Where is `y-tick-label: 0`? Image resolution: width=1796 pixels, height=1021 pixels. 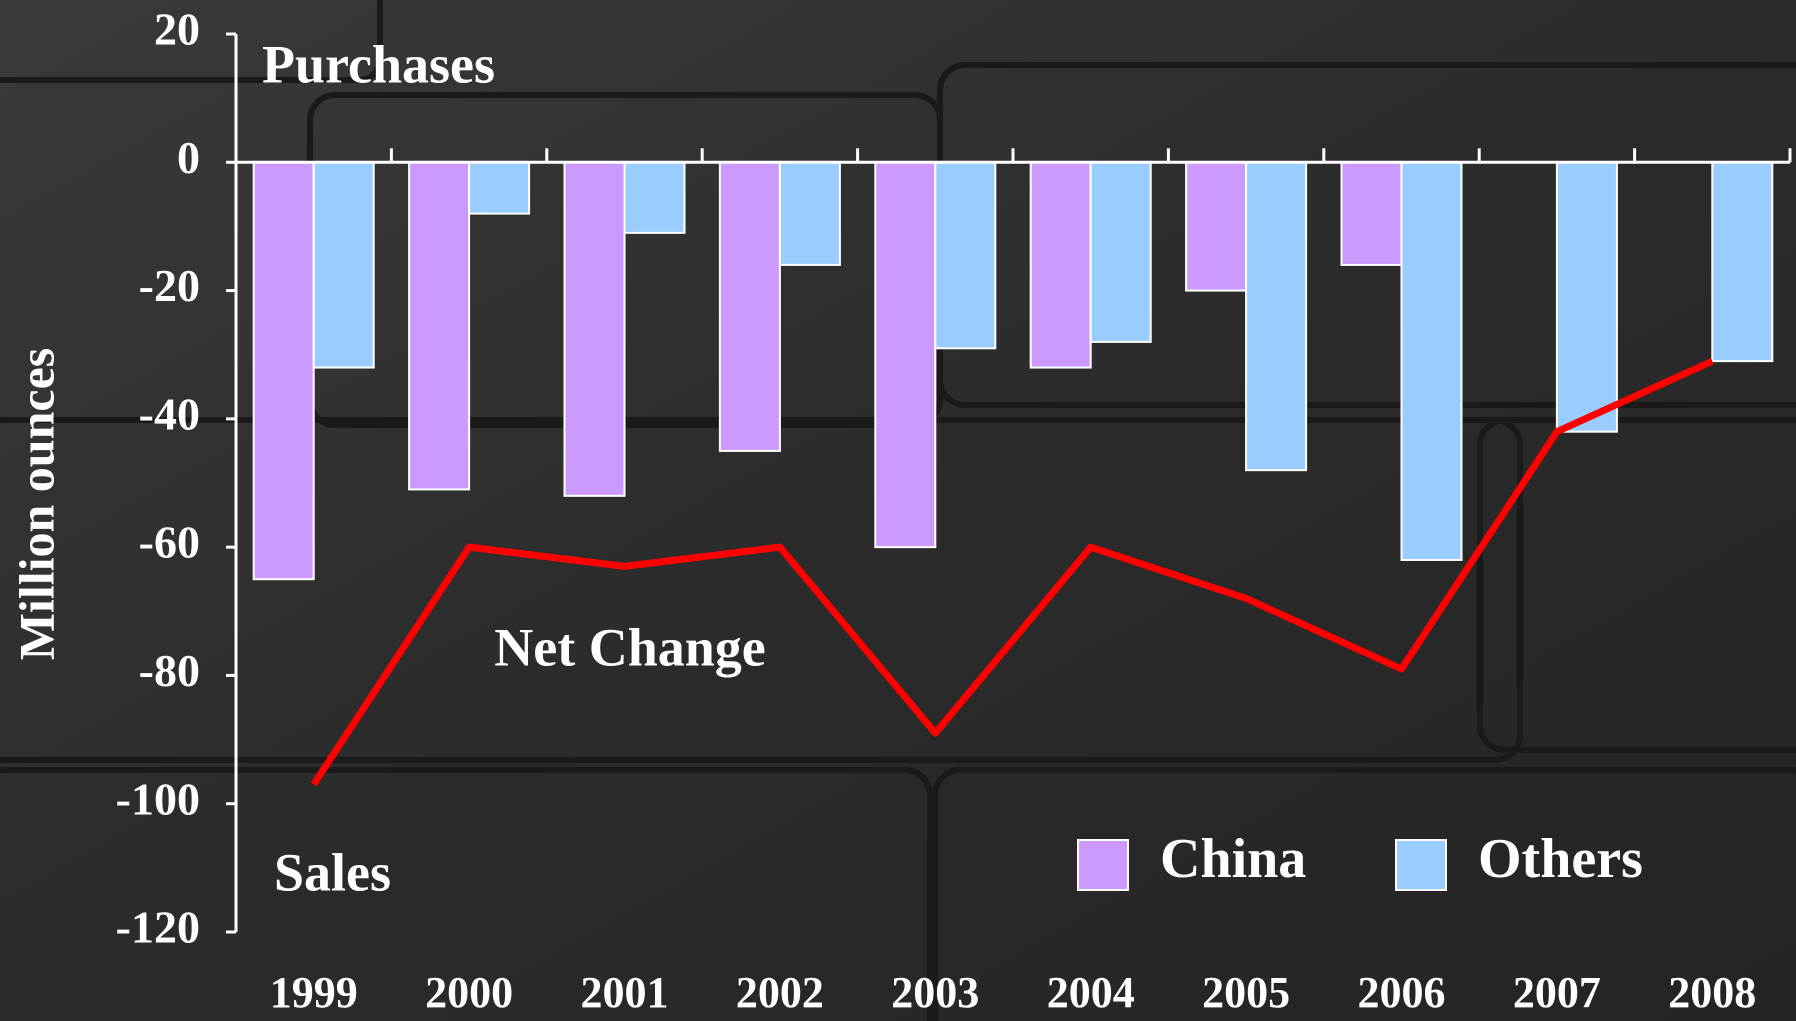 y-tick-label: 0 is located at coordinates (188, 157).